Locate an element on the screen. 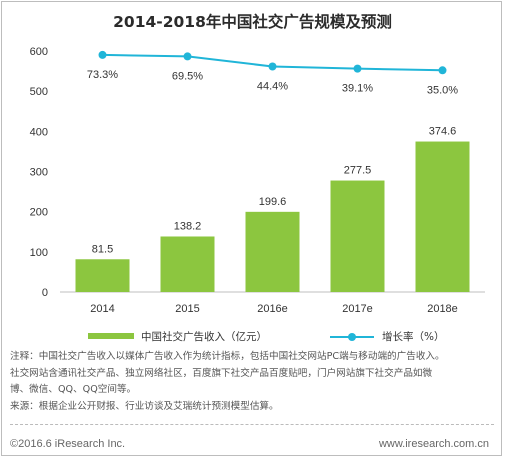  website-text: www.iresearch.com.cn is located at coordinates (433, 444).